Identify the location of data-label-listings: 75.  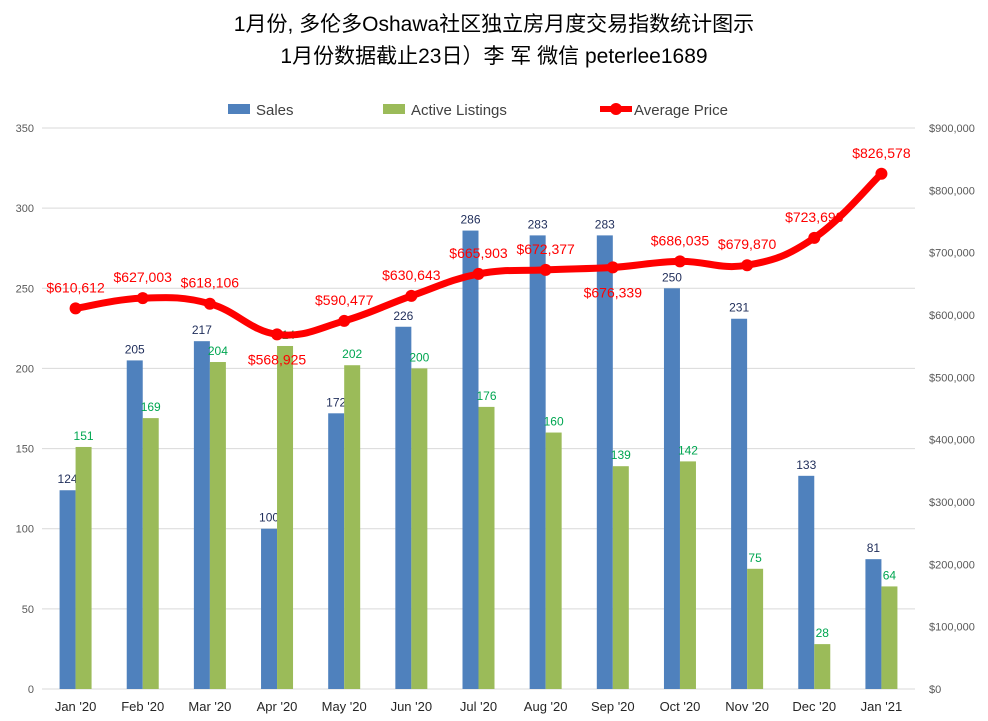
(755, 558).